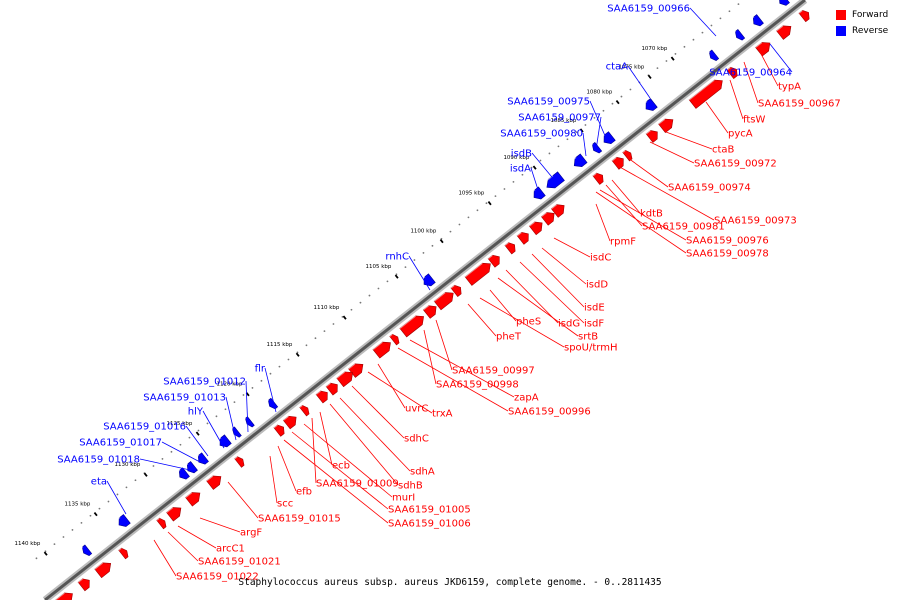  I want to click on gene-label: SAA6159_00996, so click(549, 412).